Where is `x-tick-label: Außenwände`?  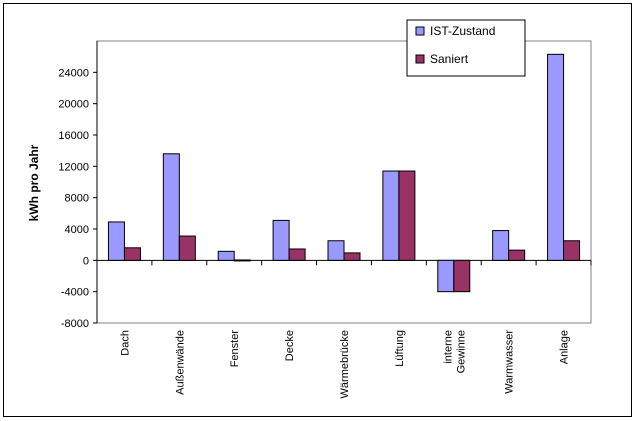 x-tick-label: Außenwände is located at coordinates (180, 362).